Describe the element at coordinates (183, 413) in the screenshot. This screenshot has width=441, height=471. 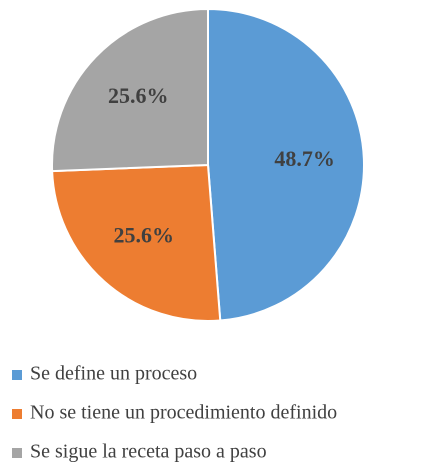
I see `legend-label: No se tiene un procedimiento definido` at that location.